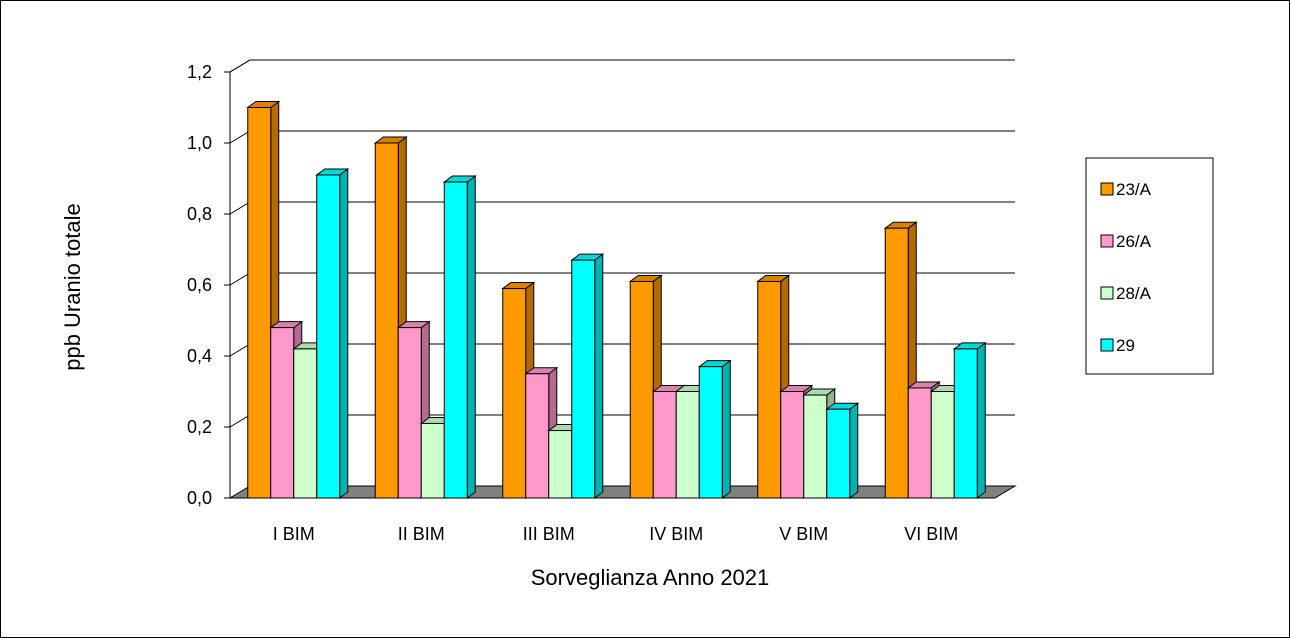  What do you see at coordinates (1149, 266) in the screenshot?
I see `legend: 23/A 26/A 28/A 29` at bounding box center [1149, 266].